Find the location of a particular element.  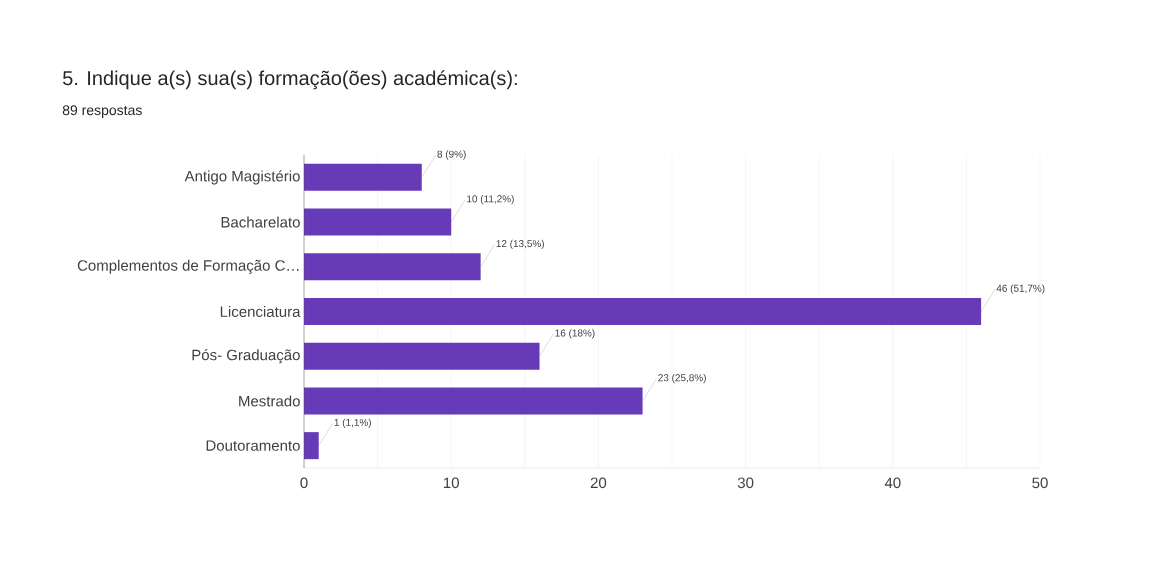

x-tick-label: 0 is located at coordinates (304, 483).